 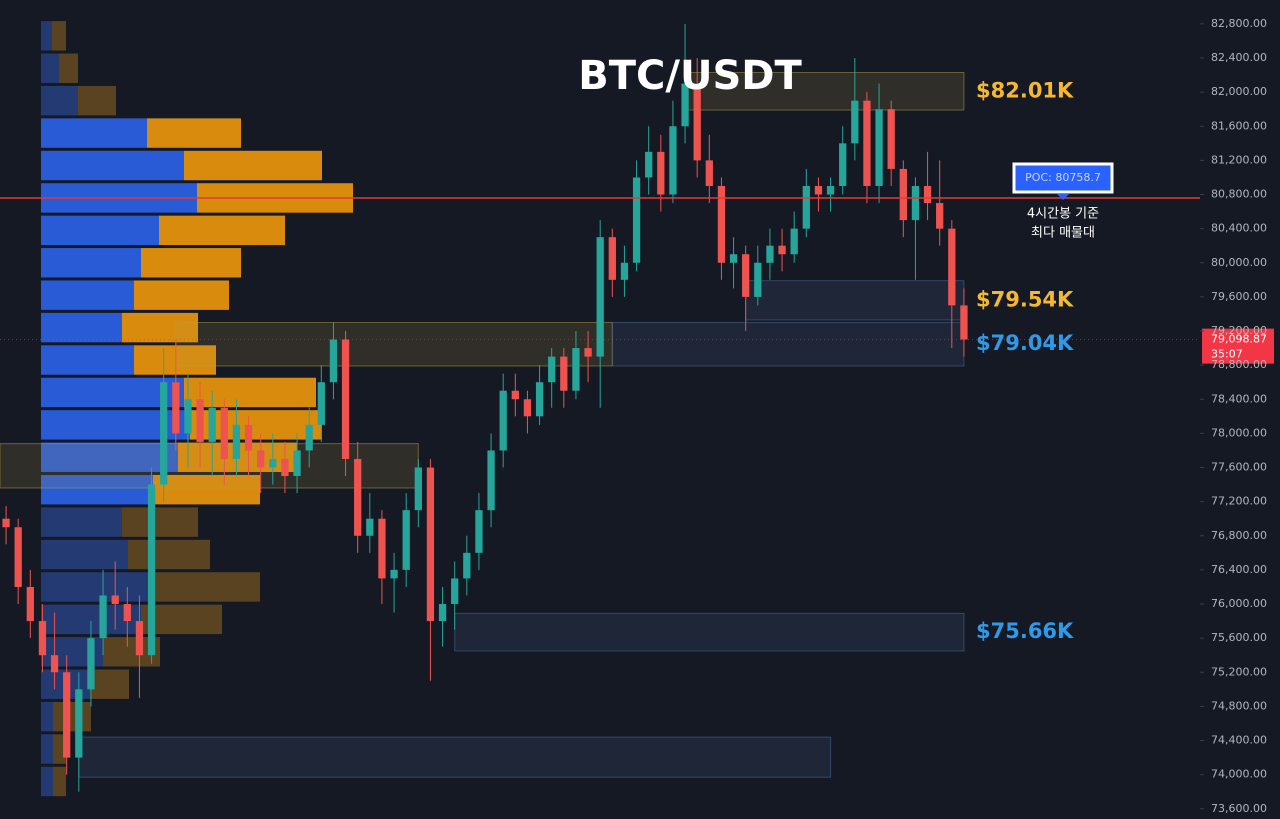 What do you see at coordinates (1063, 233) in the screenshot?
I see `poc-note: 최다 매물대` at bounding box center [1063, 233].